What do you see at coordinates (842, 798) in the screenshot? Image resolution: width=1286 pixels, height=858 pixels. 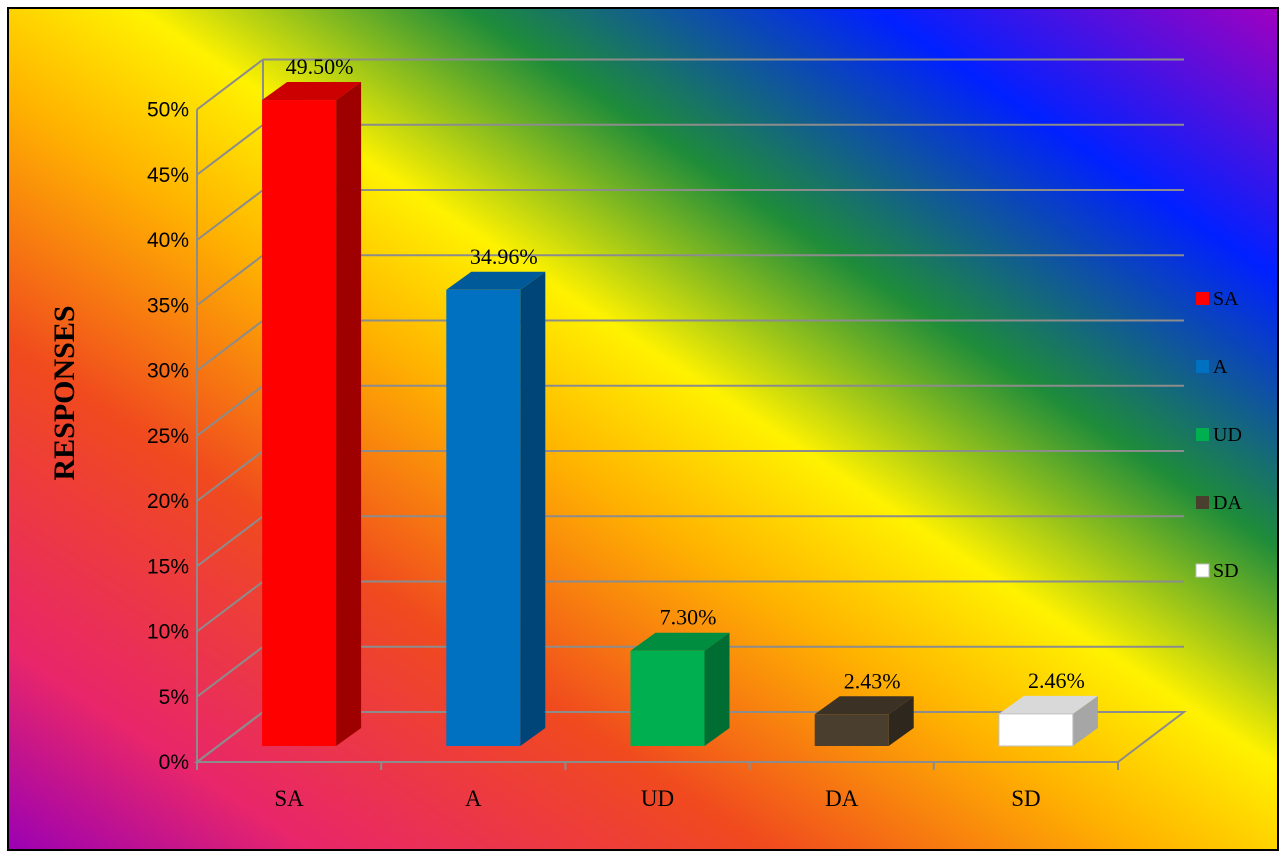 I see `x-tick-label: DA` at bounding box center [842, 798].